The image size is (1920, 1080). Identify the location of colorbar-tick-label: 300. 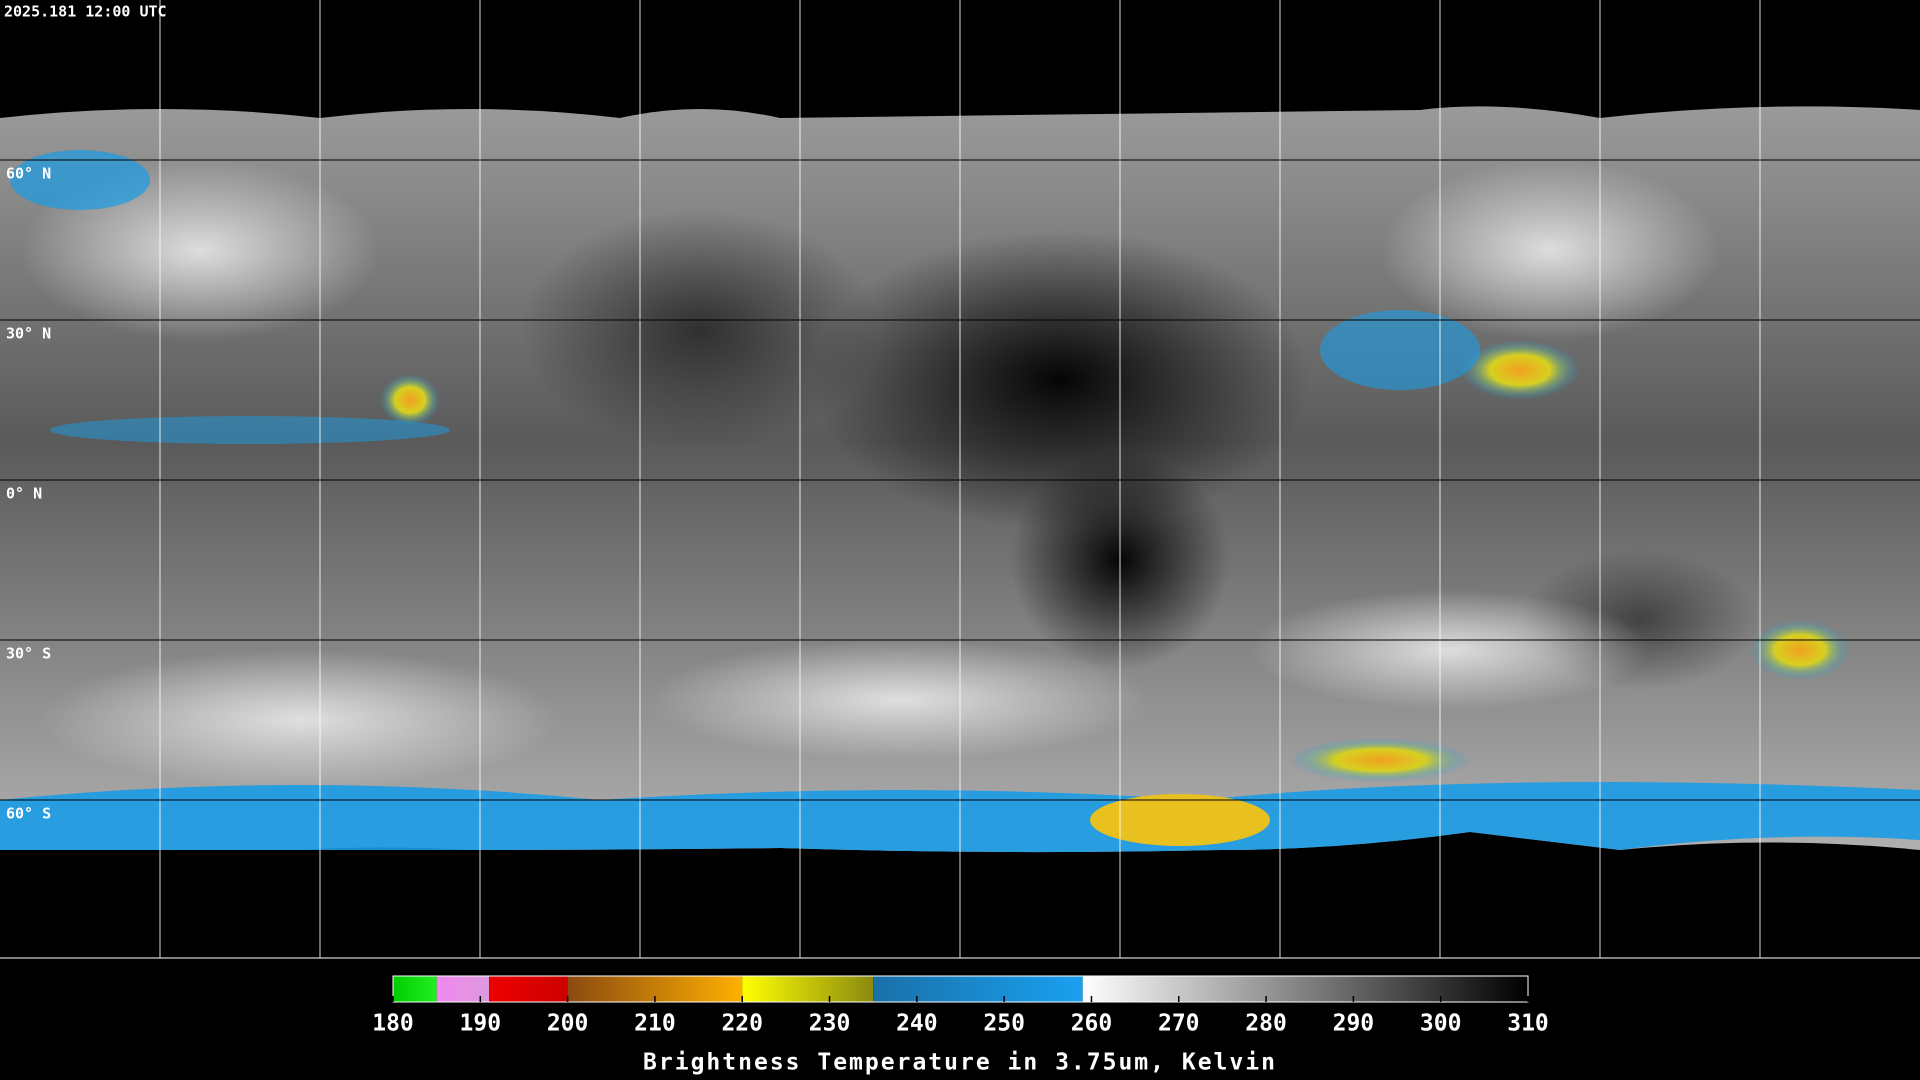
(1441, 1024).